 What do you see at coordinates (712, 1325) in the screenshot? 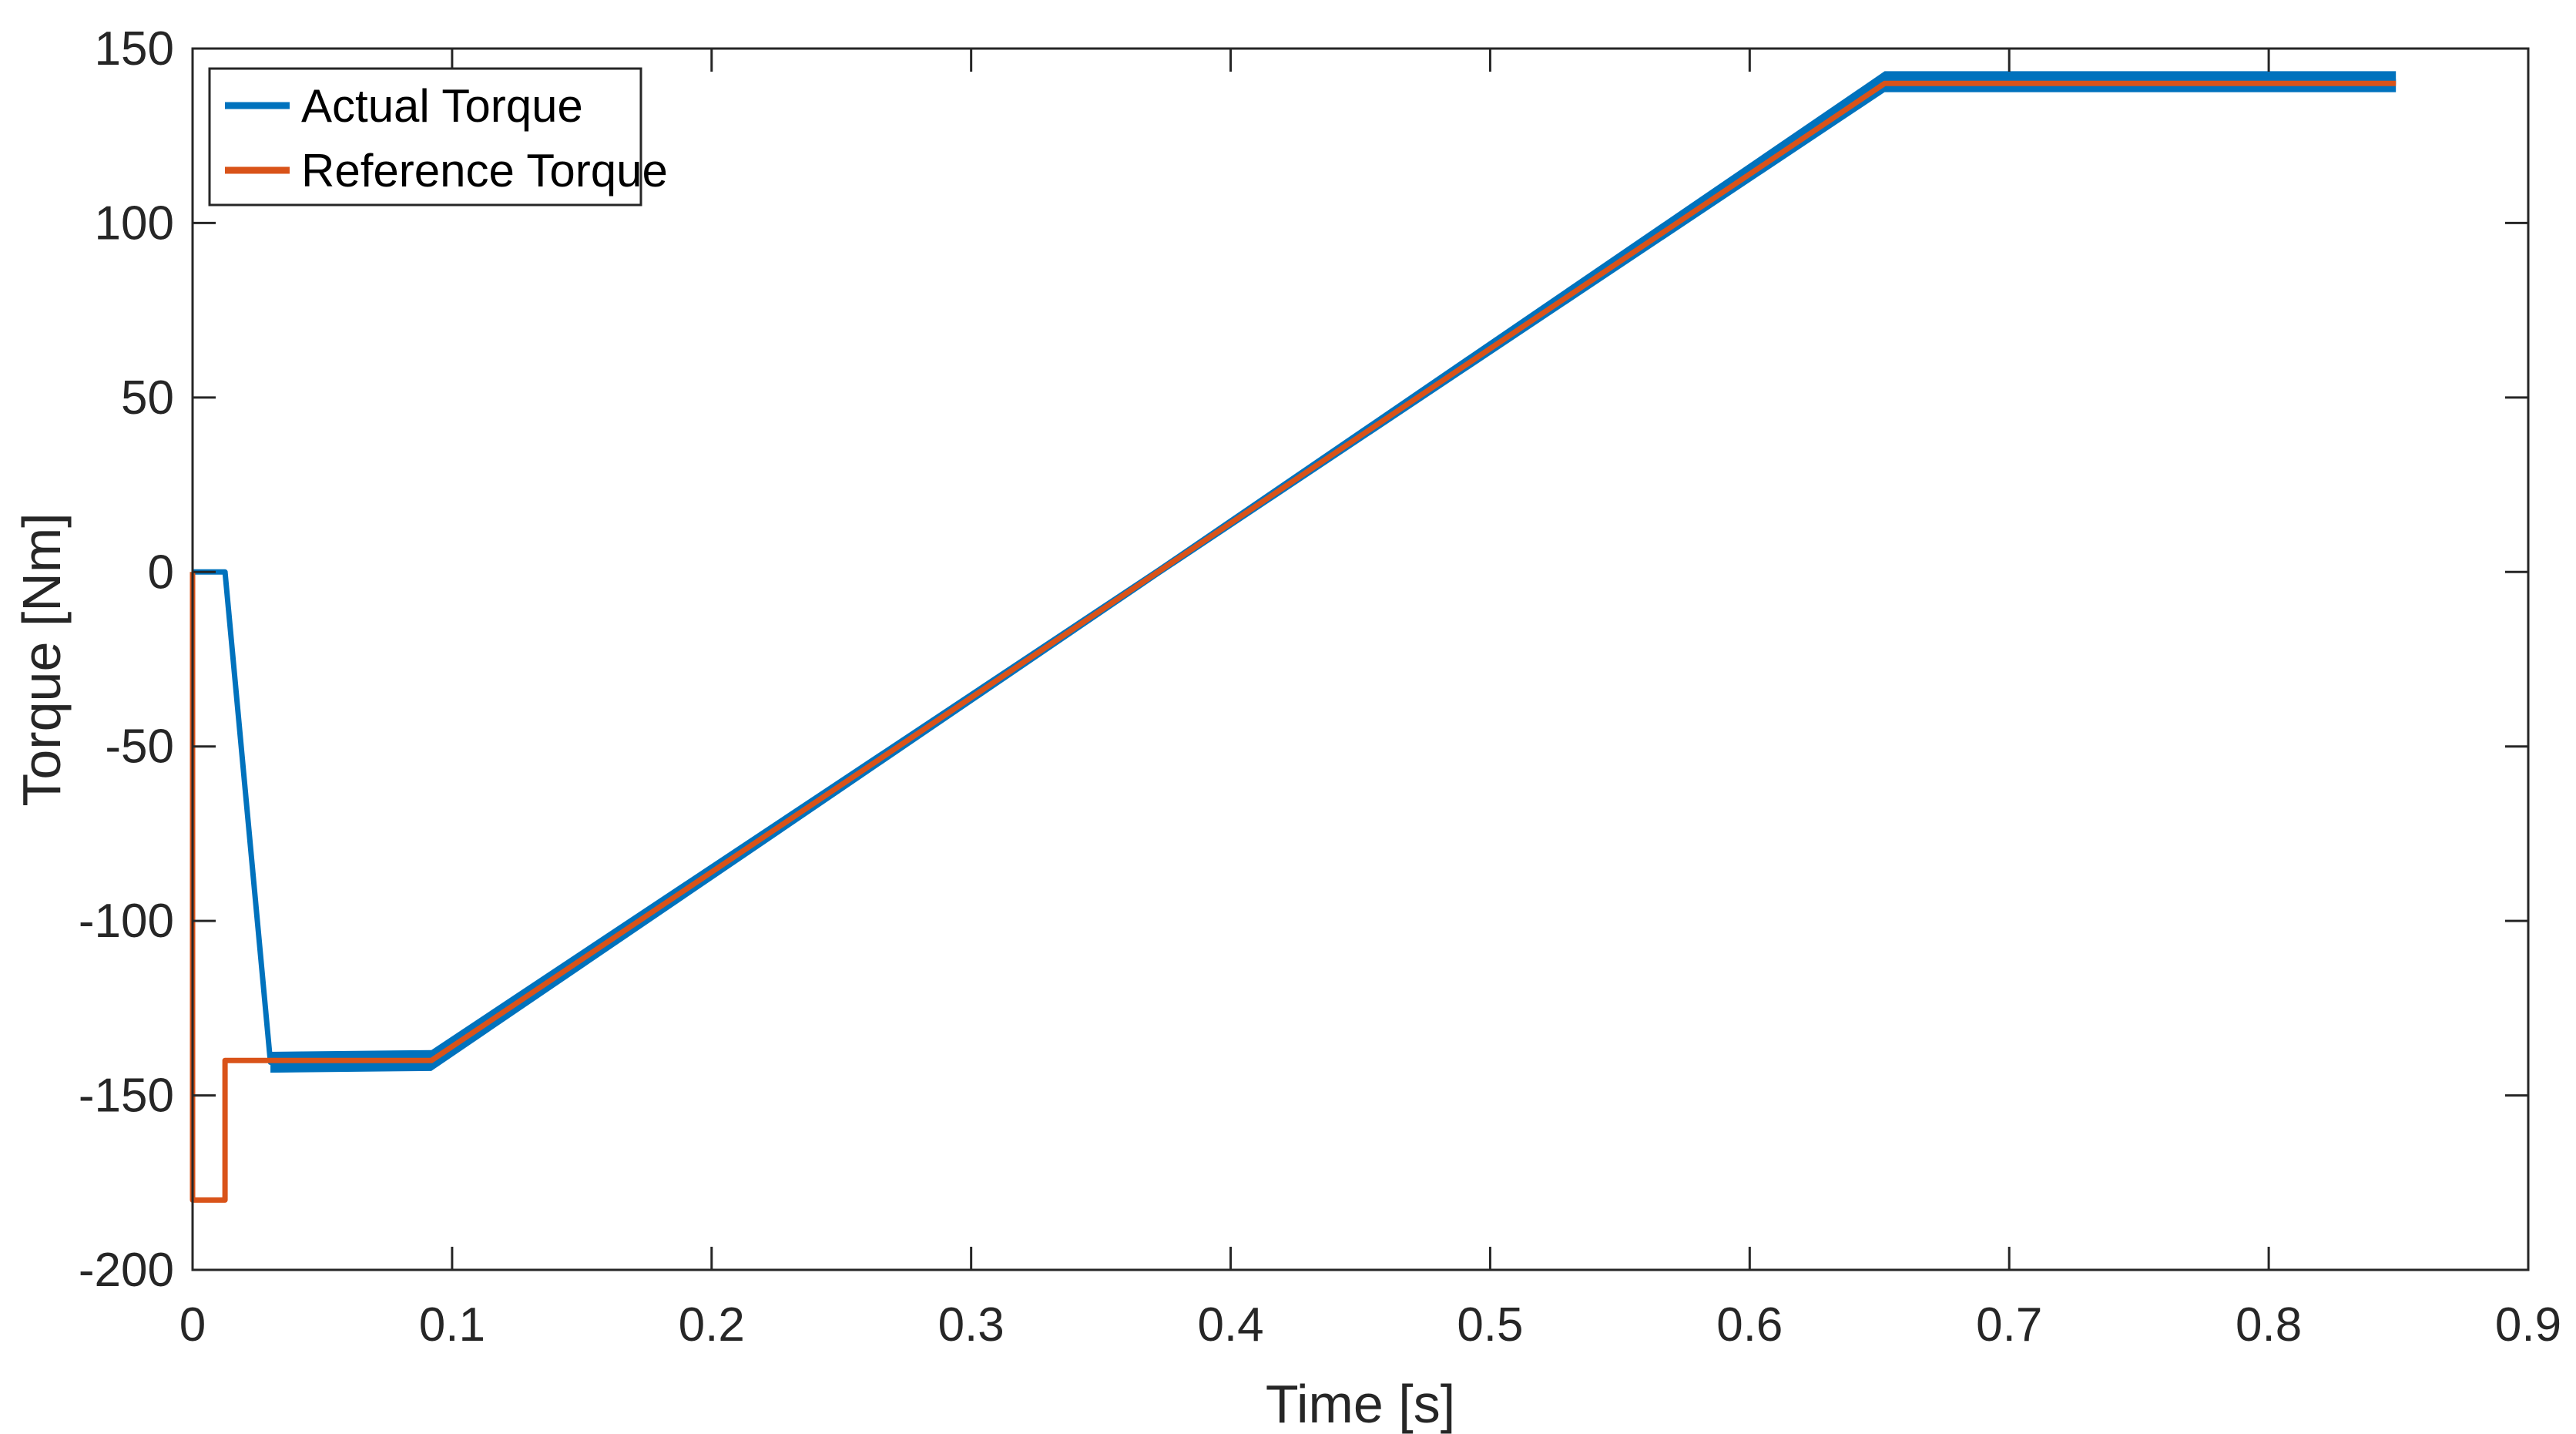
I see `x-tick-label: 0.2` at bounding box center [712, 1325].